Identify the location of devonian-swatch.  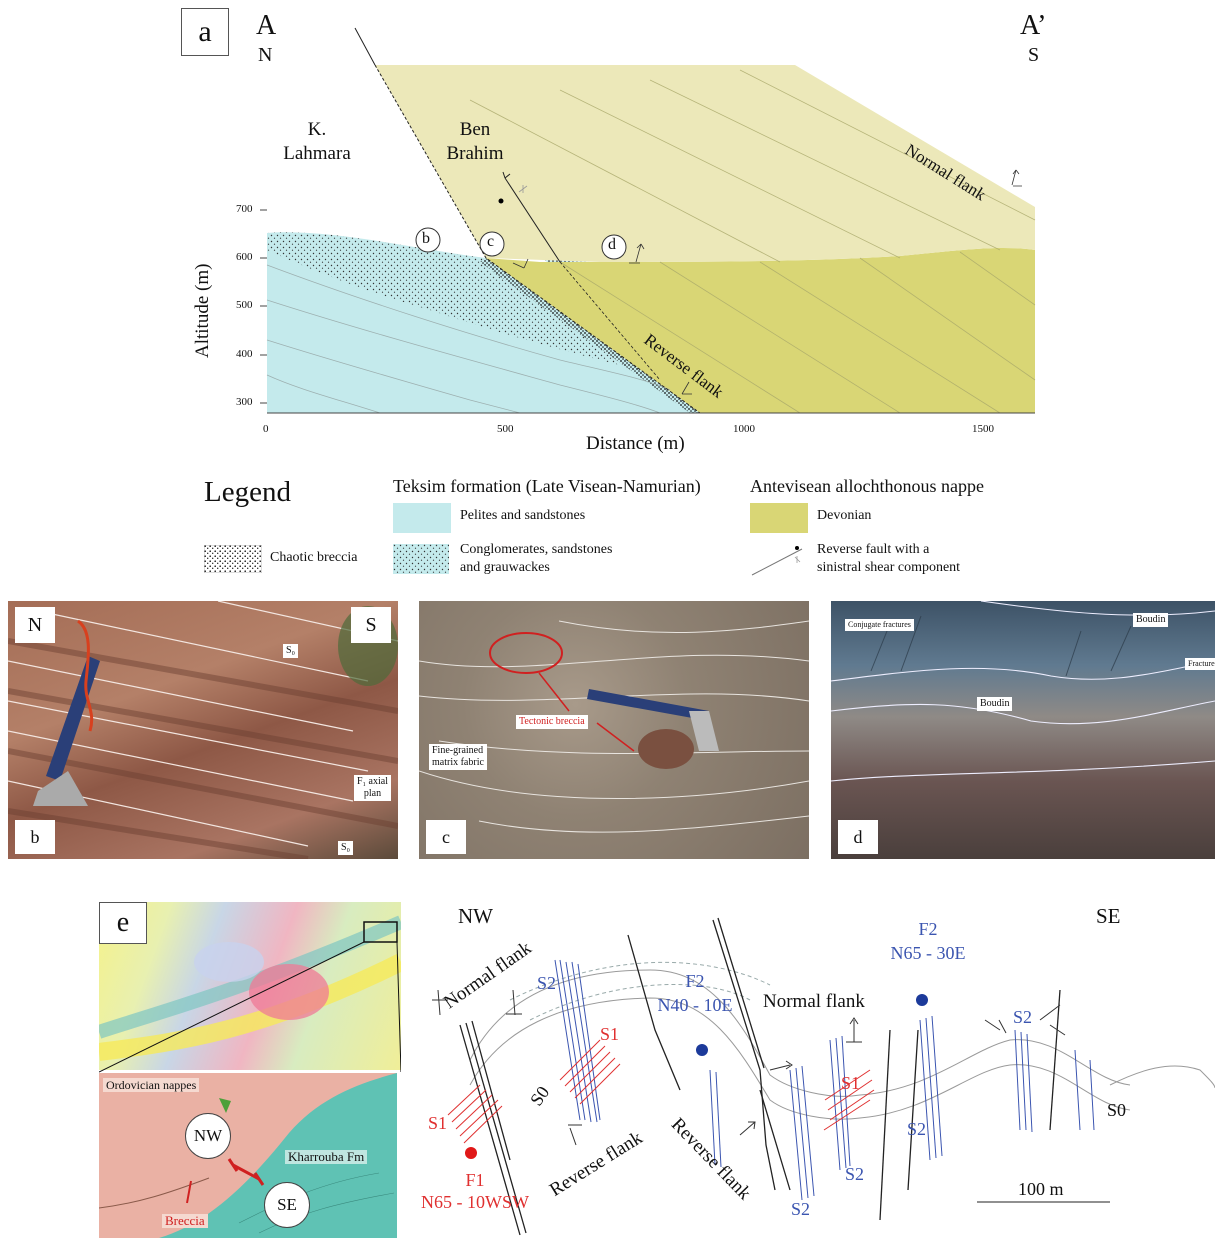
(779, 518).